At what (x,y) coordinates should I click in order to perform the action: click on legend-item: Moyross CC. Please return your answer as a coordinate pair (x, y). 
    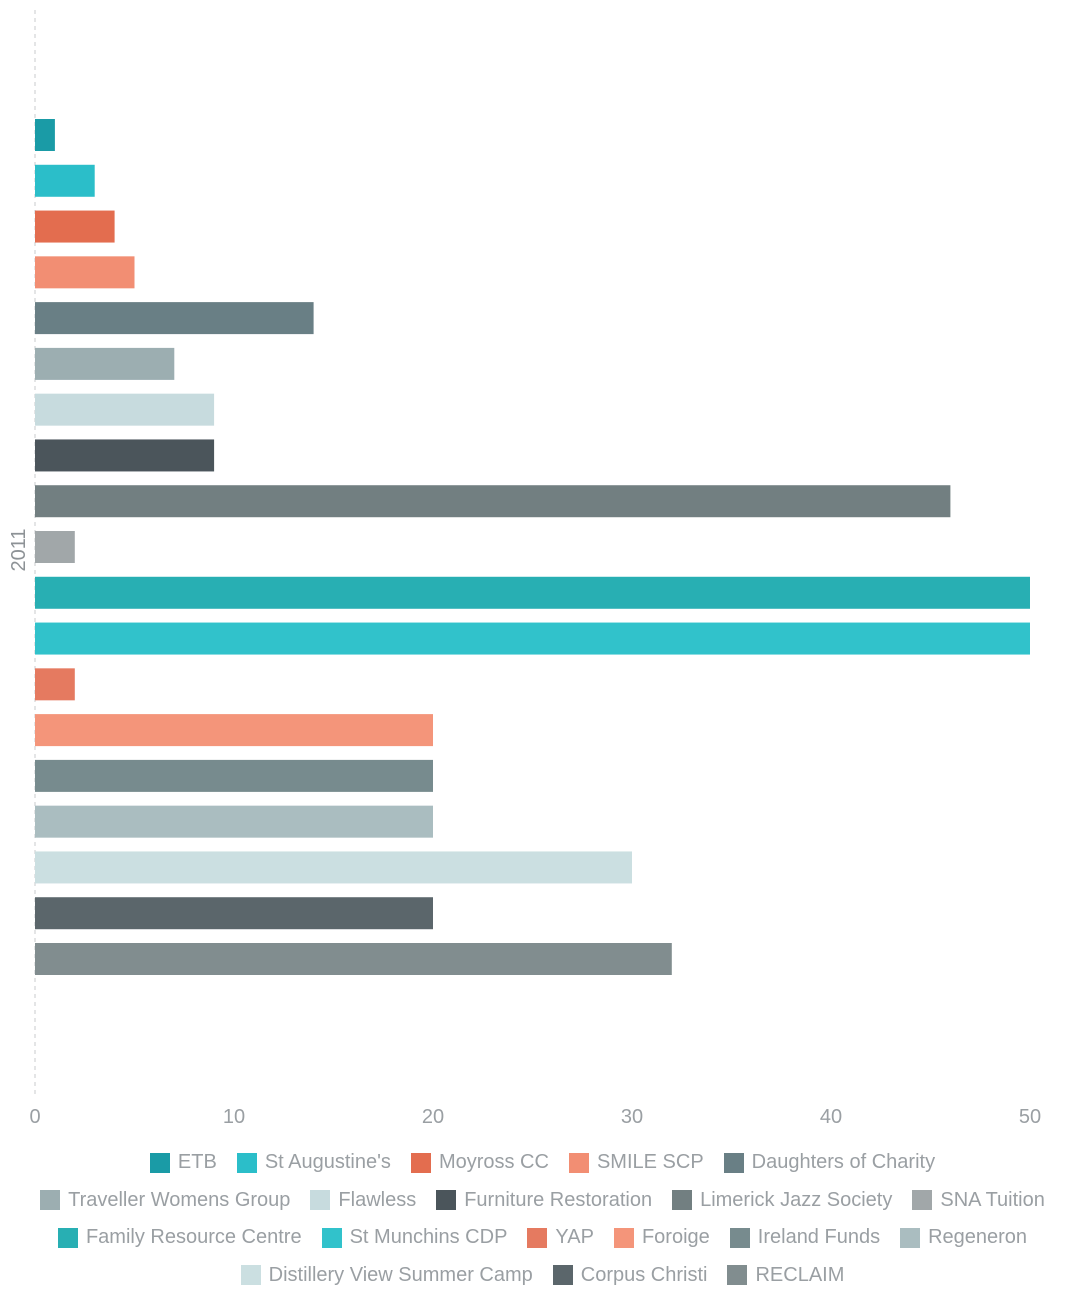
    Looking at the image, I should click on (480, 1162).